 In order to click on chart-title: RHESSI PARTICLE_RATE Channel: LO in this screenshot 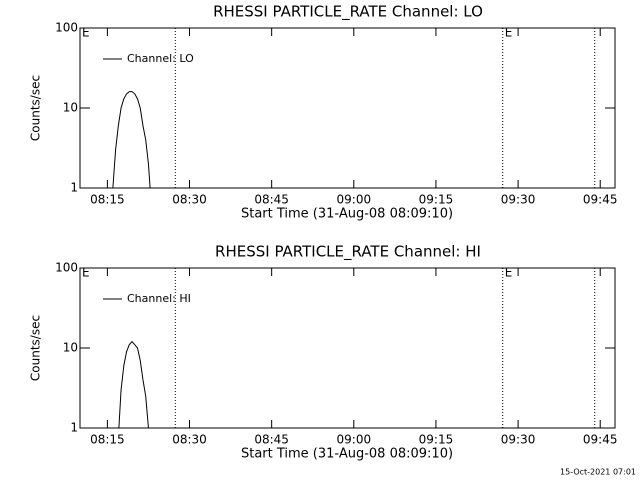, I will do `click(348, 12)`.